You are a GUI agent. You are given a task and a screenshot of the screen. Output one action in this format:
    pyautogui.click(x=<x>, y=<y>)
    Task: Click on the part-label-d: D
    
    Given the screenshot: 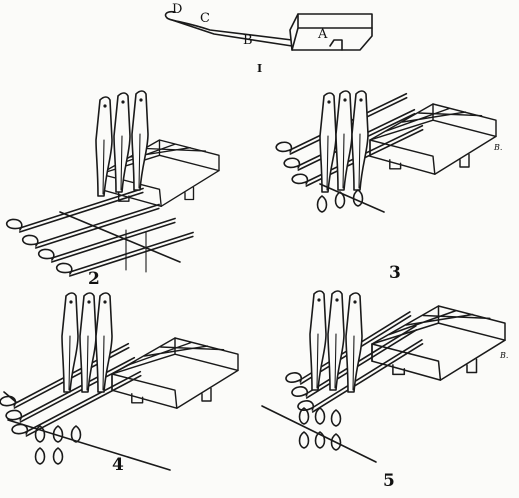 What is the action you would take?
    pyautogui.click(x=177, y=9)
    